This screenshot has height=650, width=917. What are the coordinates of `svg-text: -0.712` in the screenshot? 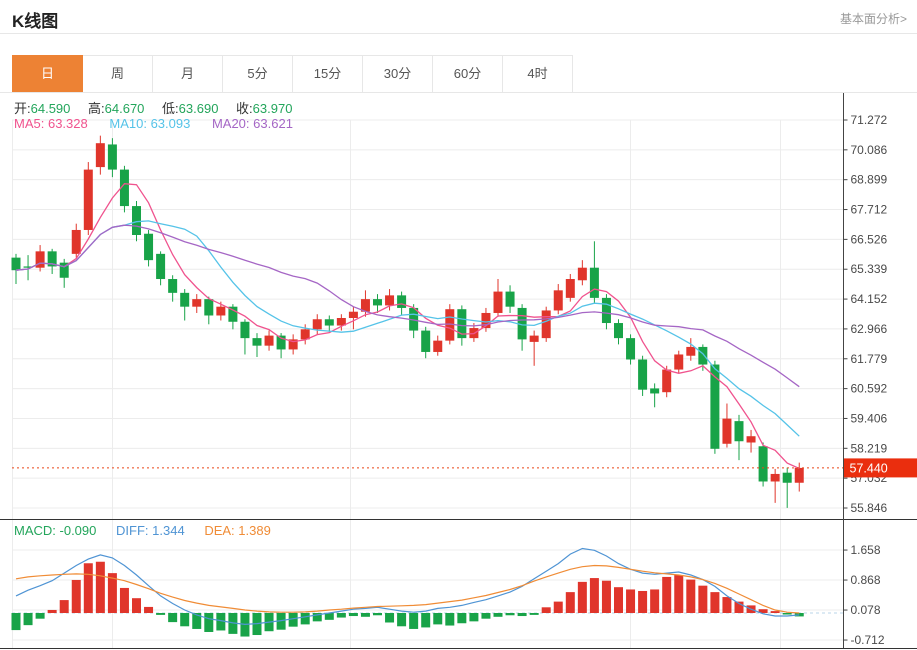 It's located at (868, 640).